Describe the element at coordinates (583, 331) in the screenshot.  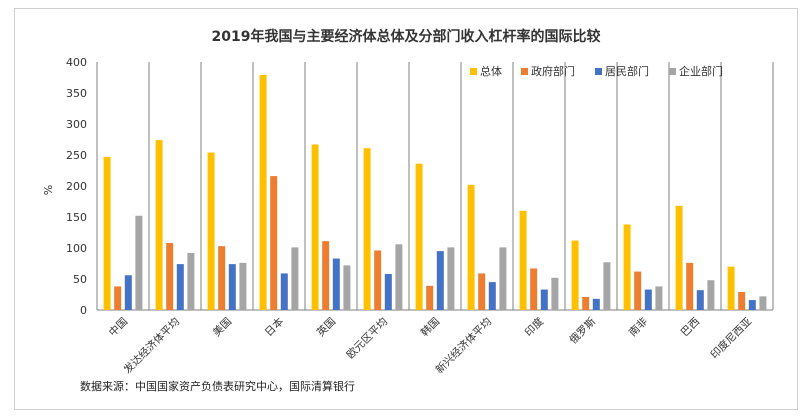
I see `x-tick-label: 俄罗斯` at that location.